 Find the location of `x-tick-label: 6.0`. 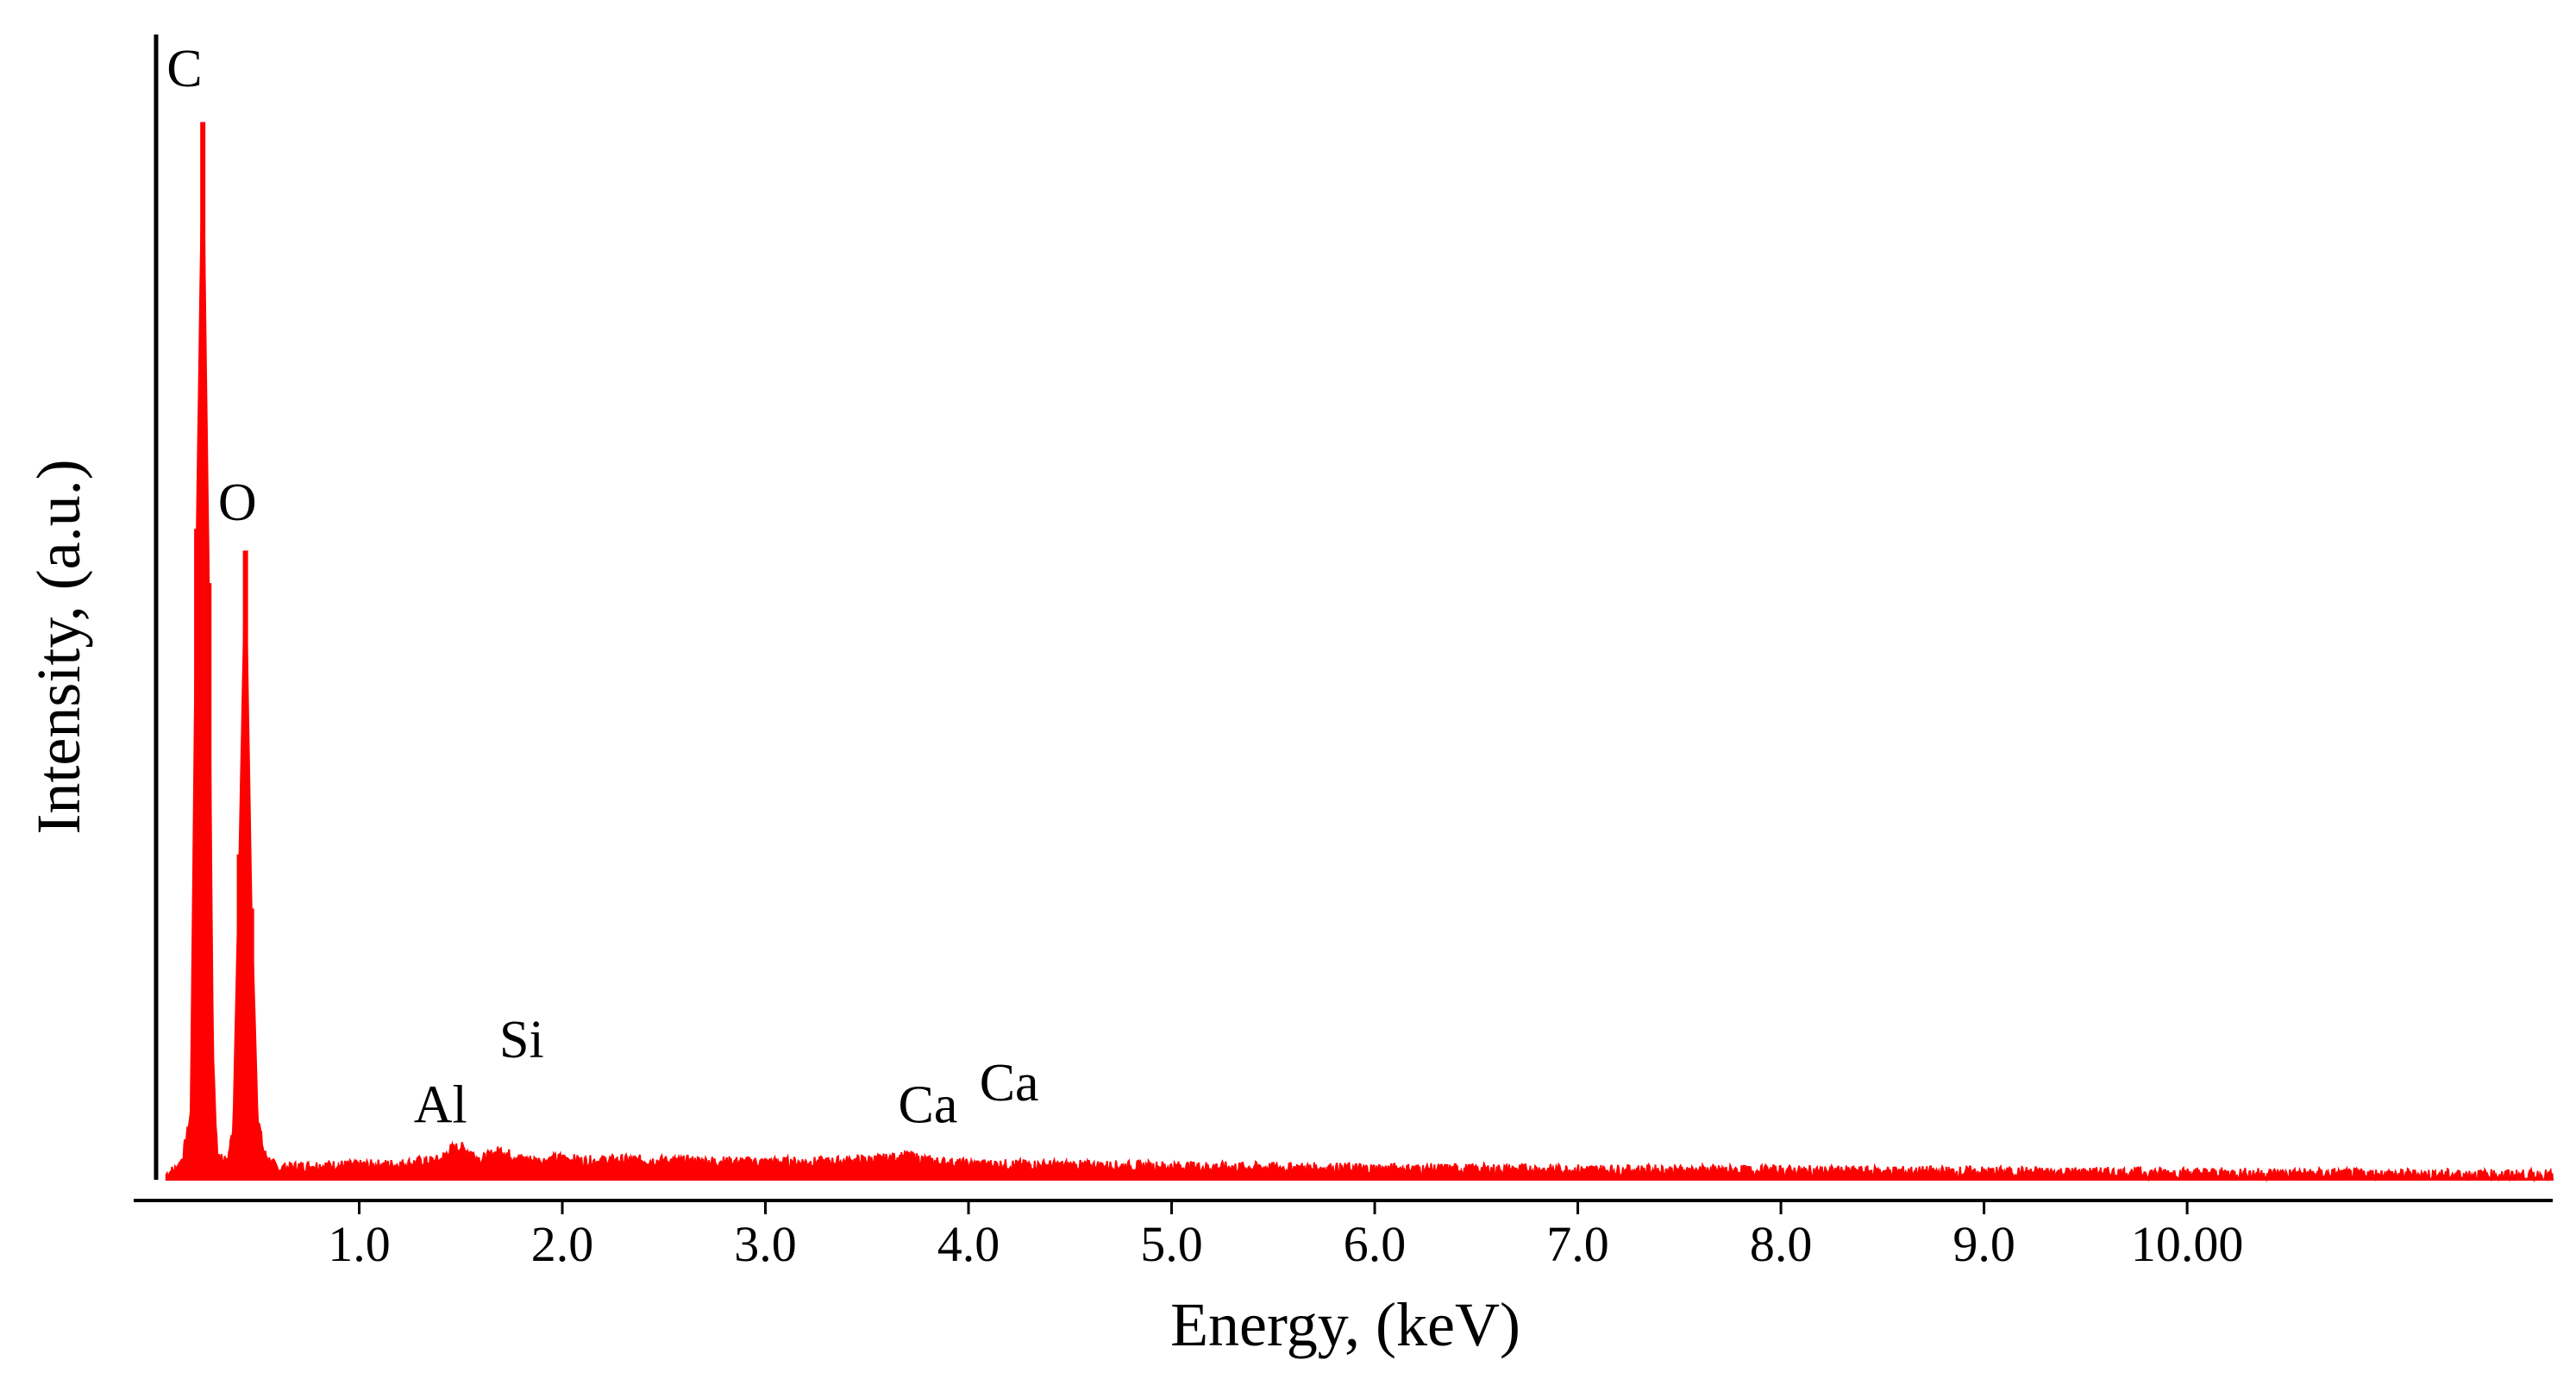

x-tick-label: 6.0 is located at coordinates (1375, 1244).